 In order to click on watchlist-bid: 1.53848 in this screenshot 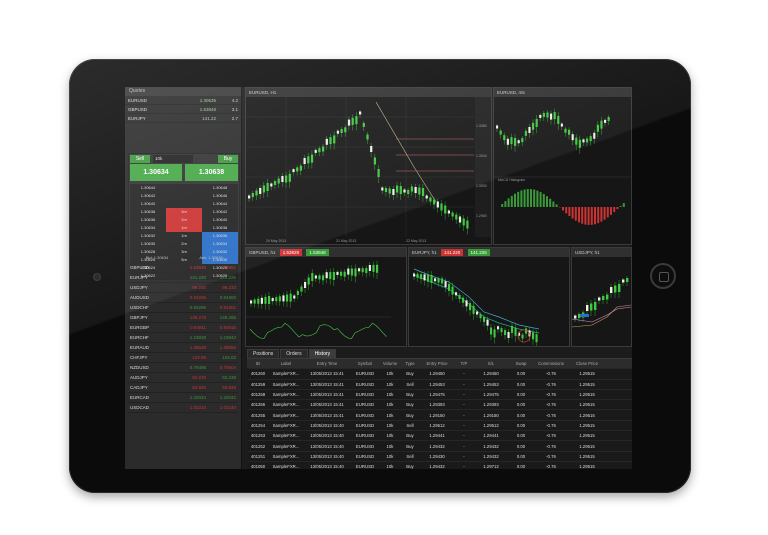, I will do `click(207, 109)`.